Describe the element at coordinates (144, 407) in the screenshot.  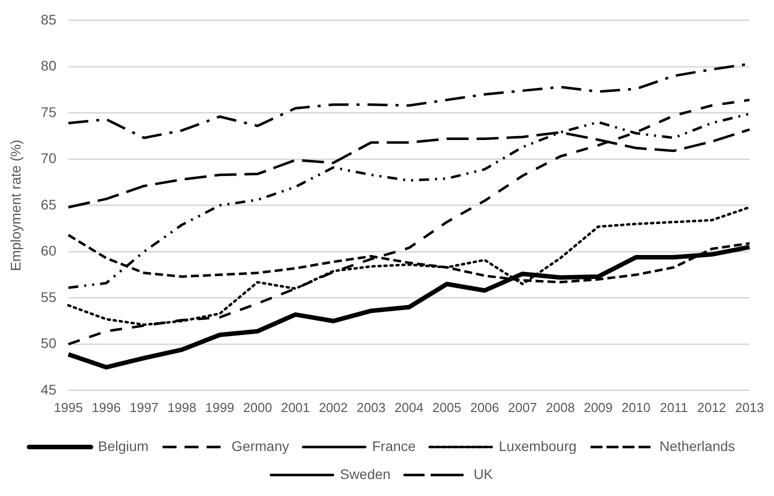
I see `x-tick-label: 1997` at that location.